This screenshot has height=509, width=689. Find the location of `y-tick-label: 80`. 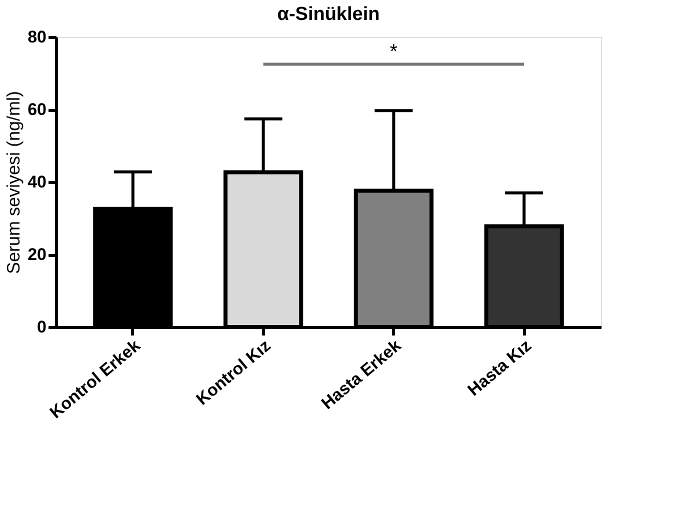

y-tick-label: 80 is located at coordinates (37, 37).